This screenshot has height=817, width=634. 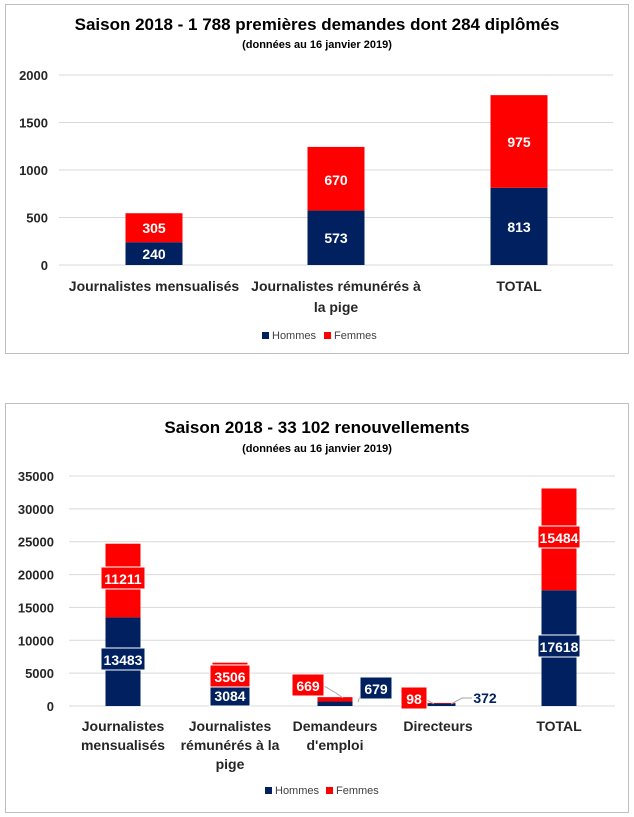 What do you see at coordinates (154, 286) in the screenshot?
I see `x-category-label: Journalistes mensualisés` at bounding box center [154, 286].